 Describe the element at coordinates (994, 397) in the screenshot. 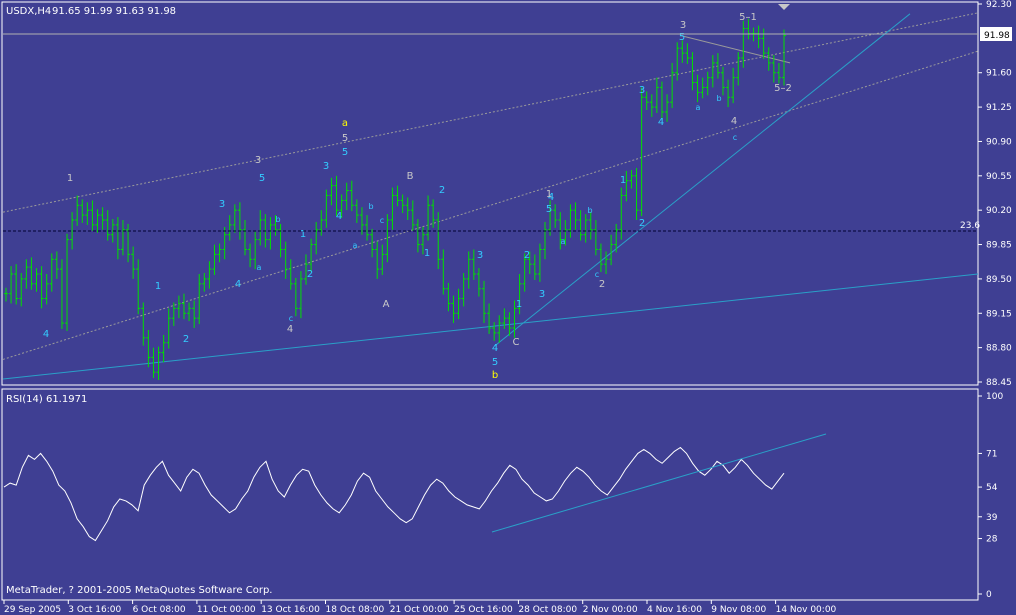

I see `rsi-tick-label: 100` at that location.